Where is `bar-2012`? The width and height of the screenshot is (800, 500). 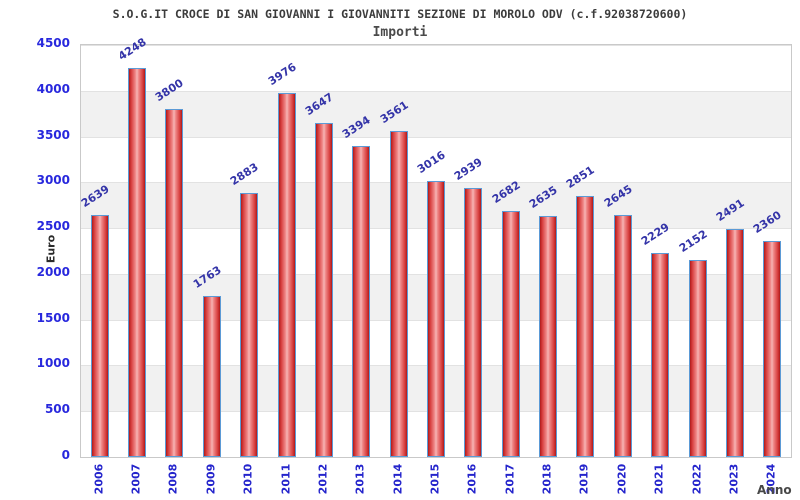
bar-2012 is located at coordinates (323, 290).